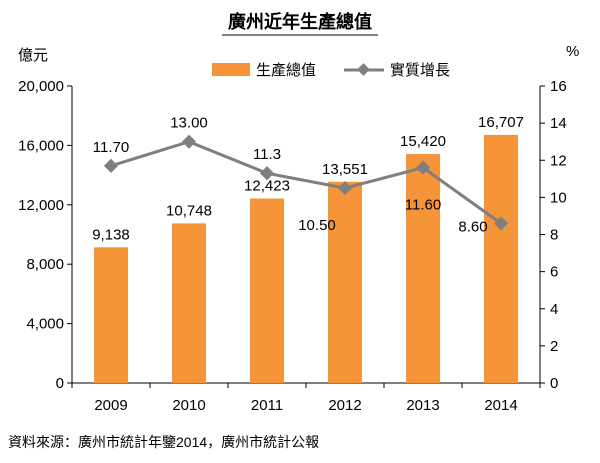  I want to click on right-tick-label: 4, so click(554, 309).